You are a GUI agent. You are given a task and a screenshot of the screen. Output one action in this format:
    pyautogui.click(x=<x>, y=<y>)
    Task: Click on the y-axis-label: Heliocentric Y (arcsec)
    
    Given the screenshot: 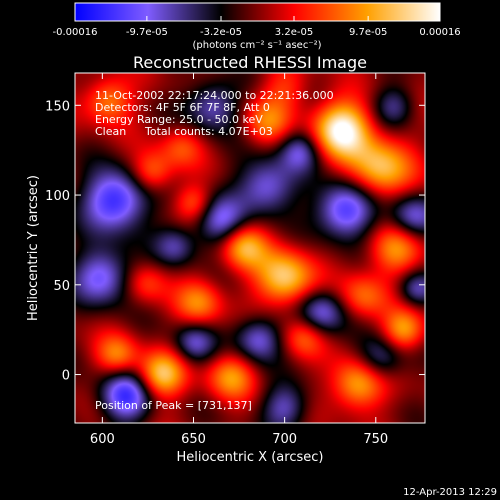 What is the action you would take?
    pyautogui.click(x=33, y=248)
    